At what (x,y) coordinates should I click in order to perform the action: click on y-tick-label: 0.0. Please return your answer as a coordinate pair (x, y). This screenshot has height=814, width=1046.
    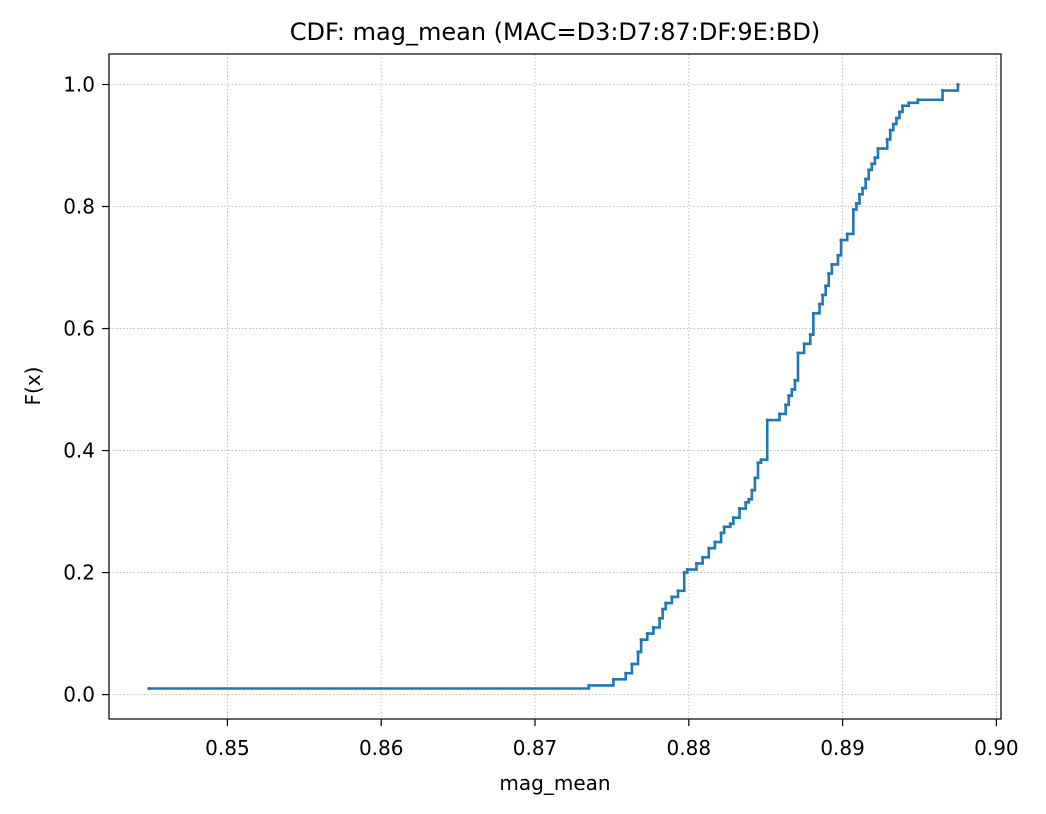
    Looking at the image, I should click on (79, 695).